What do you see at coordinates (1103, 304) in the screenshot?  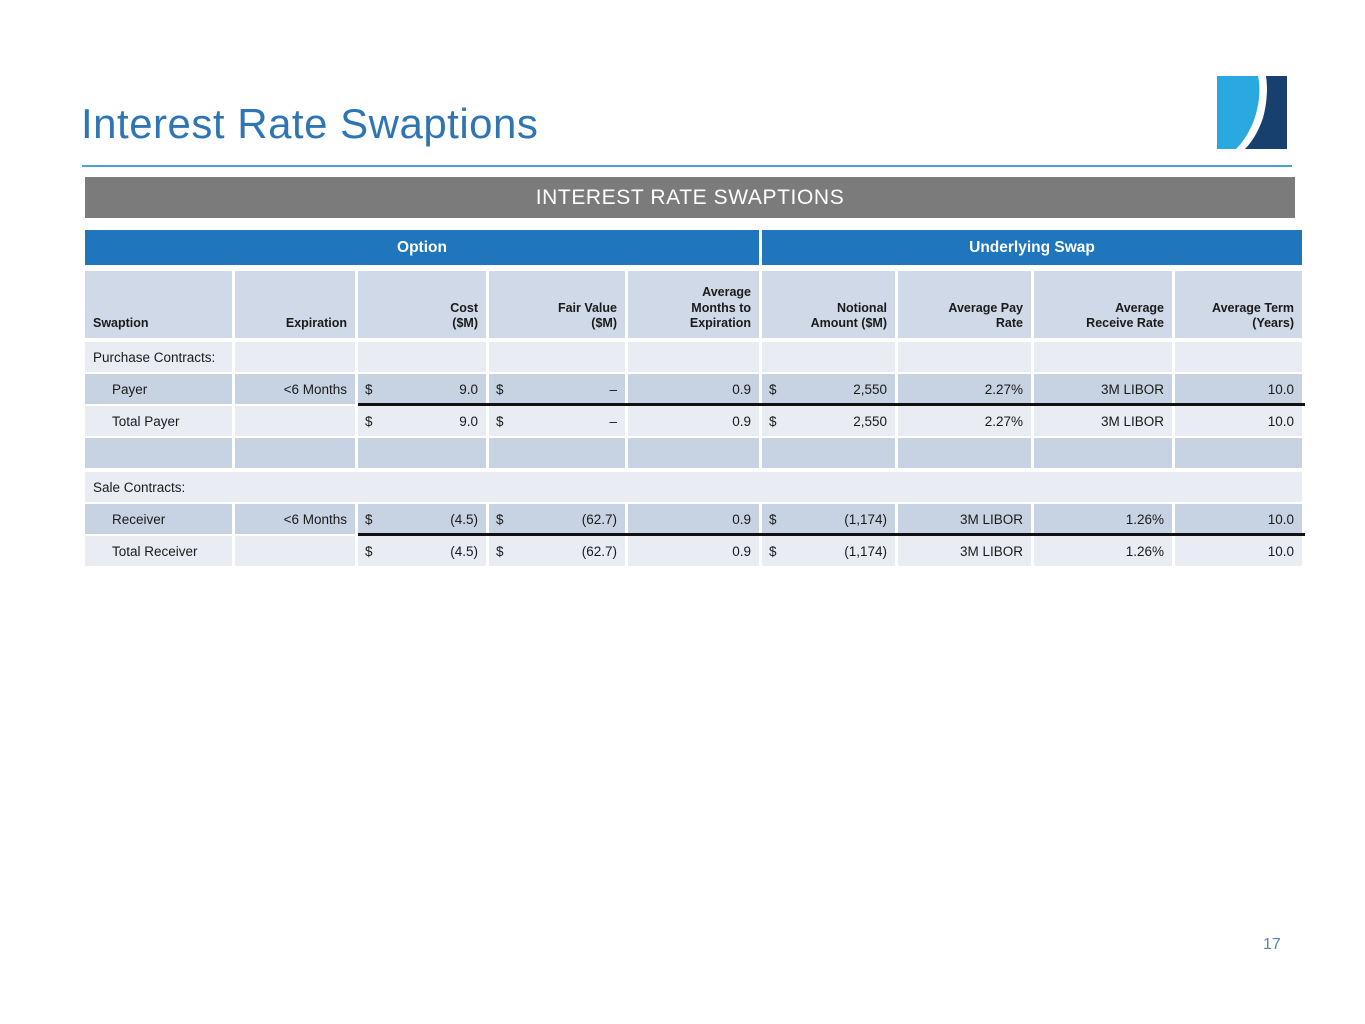 I see `column-header-7: Average Receive Rate` at bounding box center [1103, 304].